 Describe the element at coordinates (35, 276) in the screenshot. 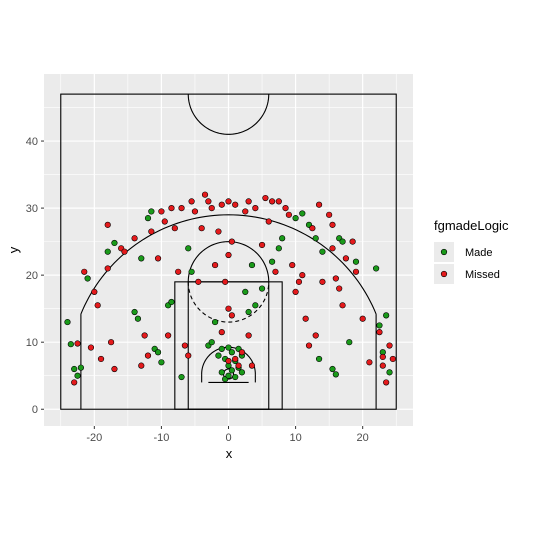

I see `y-axis-ticks: 0 10 20 30 40` at that location.